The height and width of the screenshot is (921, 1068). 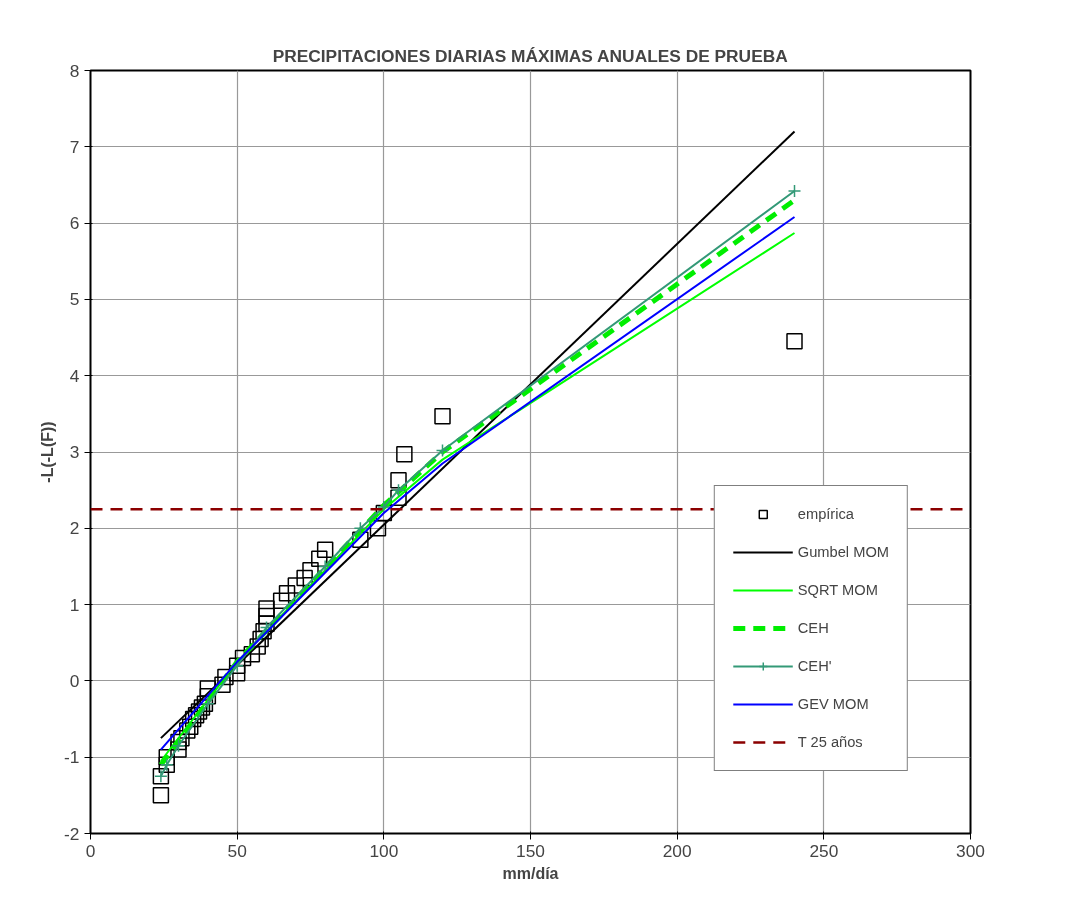 What do you see at coordinates (74, 146) in the screenshot?
I see `y-tick-label: 7` at bounding box center [74, 146].